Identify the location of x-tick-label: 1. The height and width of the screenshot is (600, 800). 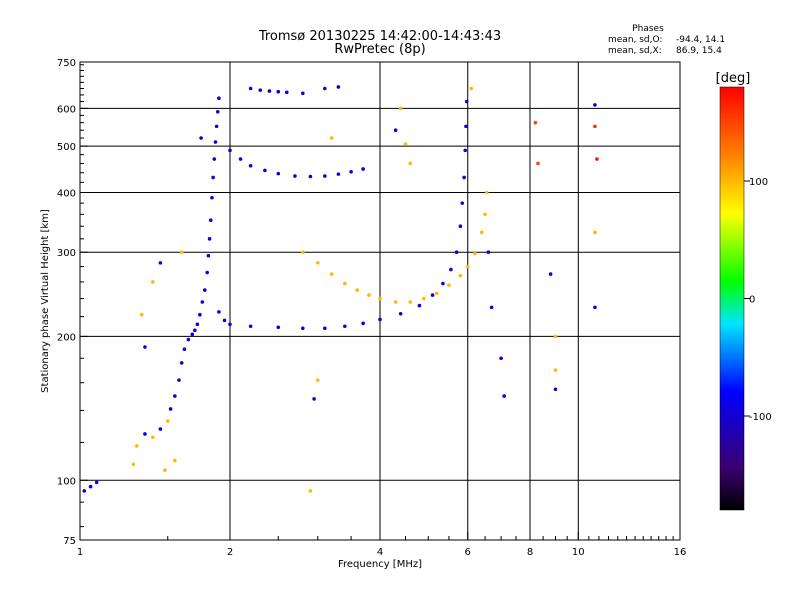
(80, 552).